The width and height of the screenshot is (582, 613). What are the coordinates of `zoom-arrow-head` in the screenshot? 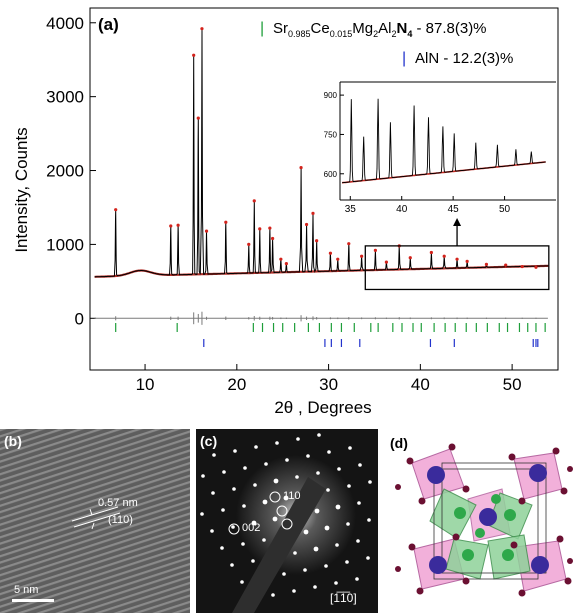 It's located at (457, 222).